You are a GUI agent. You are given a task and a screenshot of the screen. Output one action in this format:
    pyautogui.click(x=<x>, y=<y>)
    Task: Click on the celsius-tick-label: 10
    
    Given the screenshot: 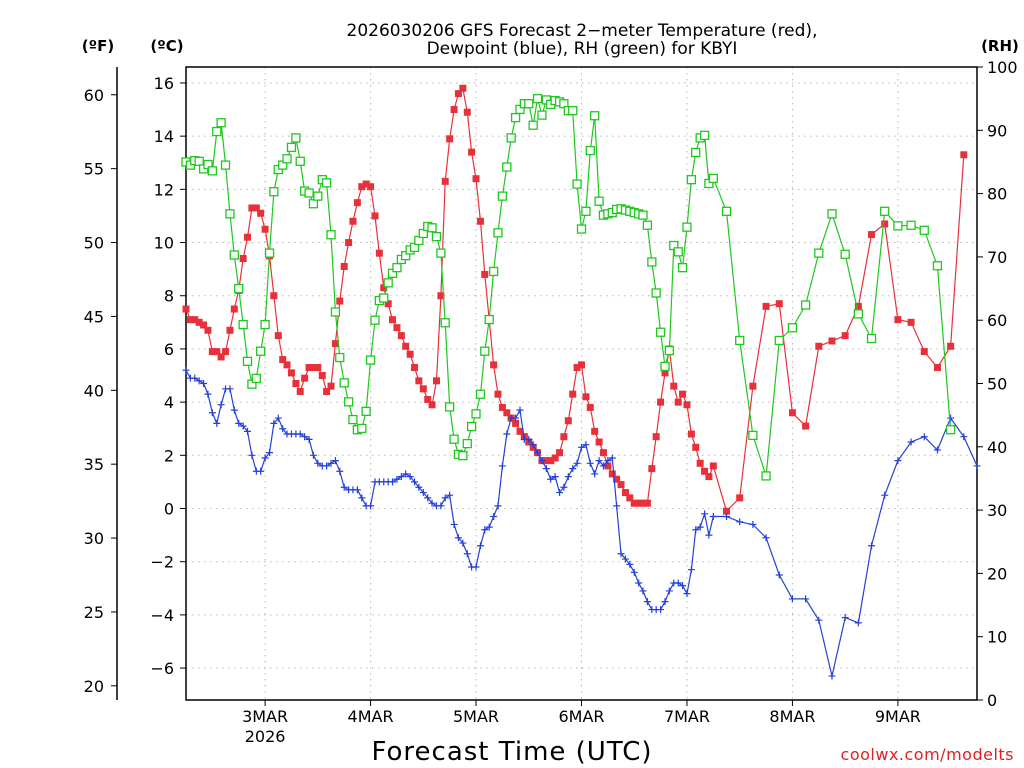 What is the action you would take?
    pyautogui.click(x=164, y=243)
    